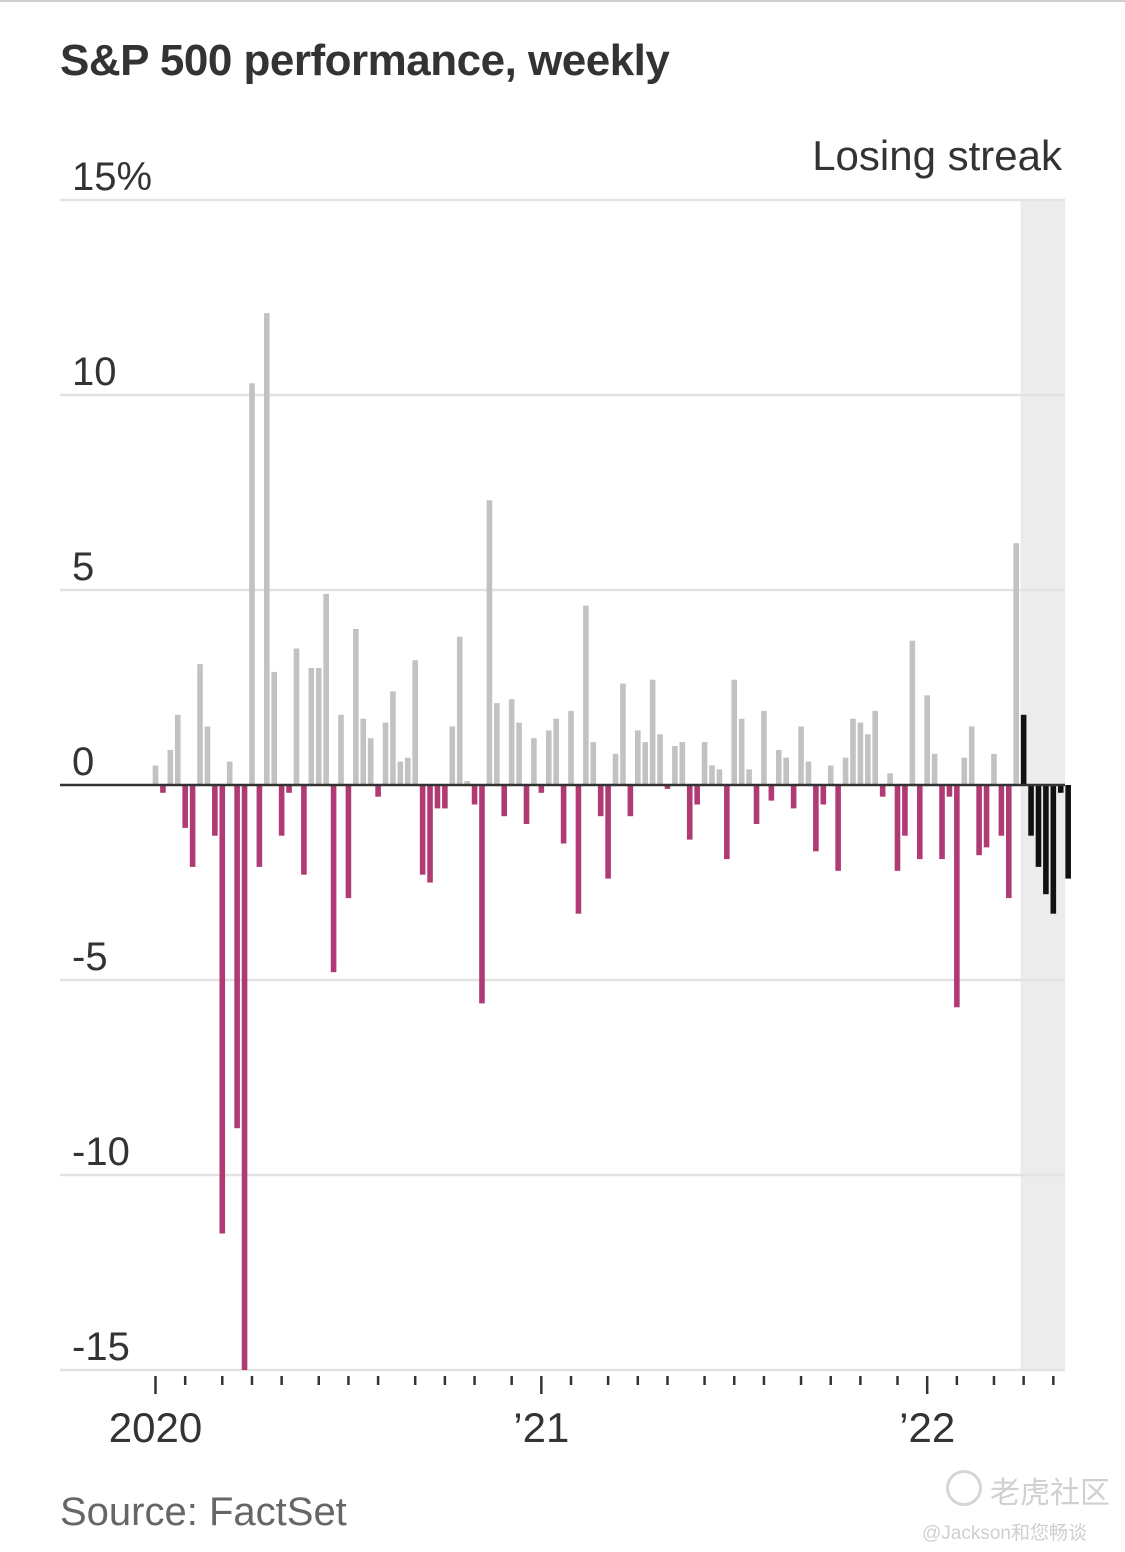 This screenshot has width=1125, height=1552. Describe the element at coordinates (203, 1512) in the screenshot. I see `source-note: Source: FactSet` at that location.